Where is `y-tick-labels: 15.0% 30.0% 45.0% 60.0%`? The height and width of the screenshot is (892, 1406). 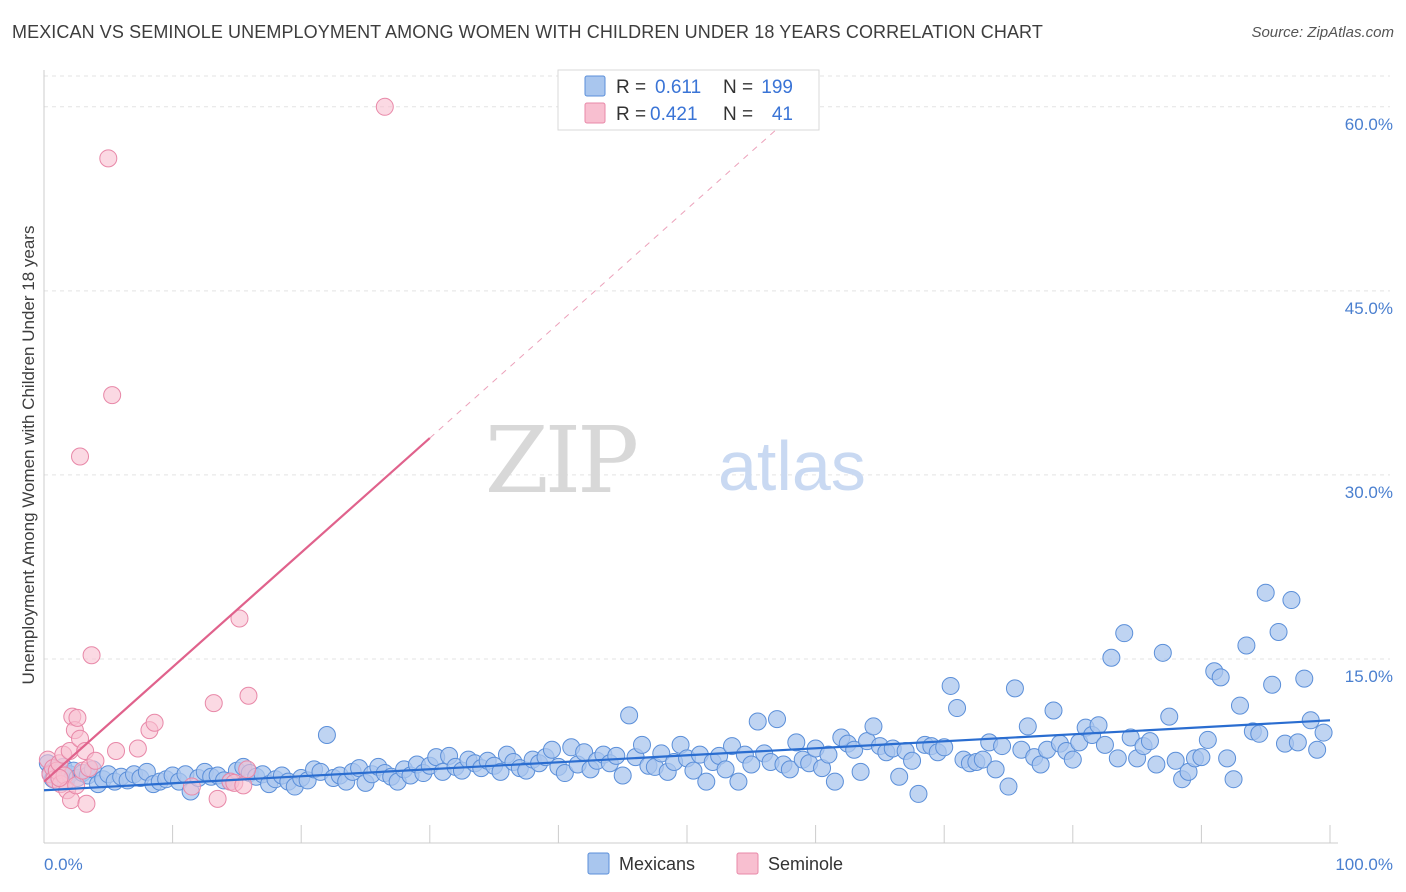 y-tick-labels: 15.0% 30.0% 45.0% 60.0% is located at coordinates (1369, 400).